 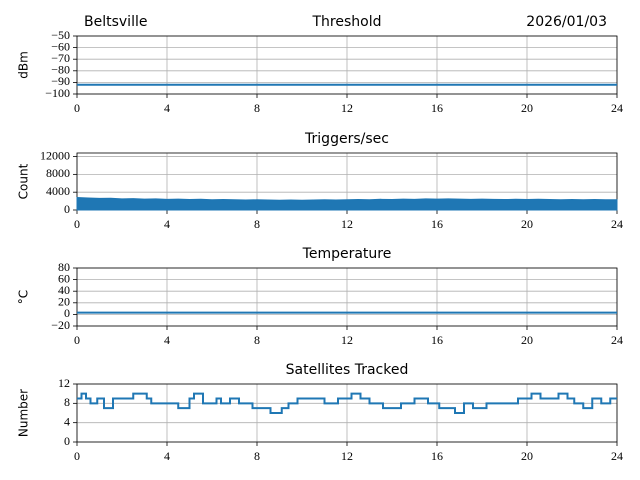 I want to click on y-tick-label: −20, so click(x=60, y=325).